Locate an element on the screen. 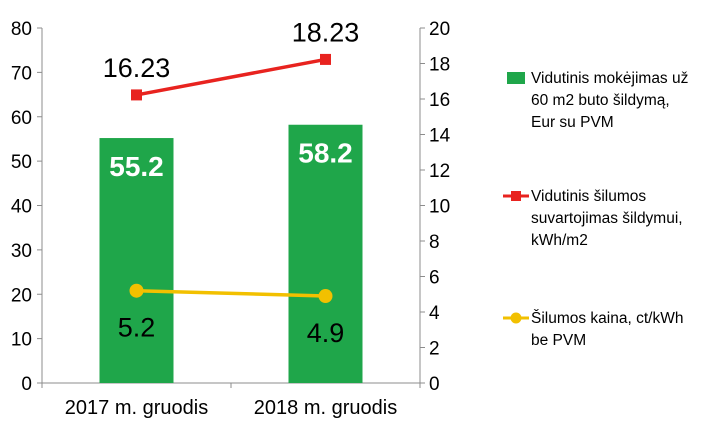  line-data-label: 16.23 is located at coordinates (137, 68).